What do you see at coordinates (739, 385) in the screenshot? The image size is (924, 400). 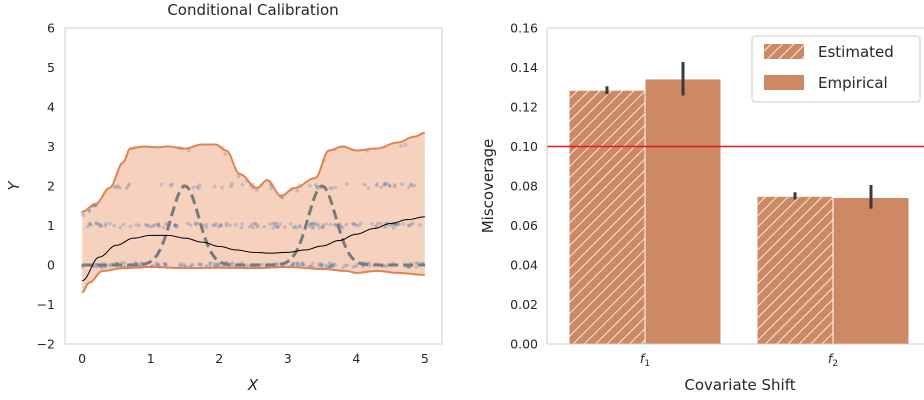 I see `right-x-axis-label: Covariate Shift` at bounding box center [739, 385].